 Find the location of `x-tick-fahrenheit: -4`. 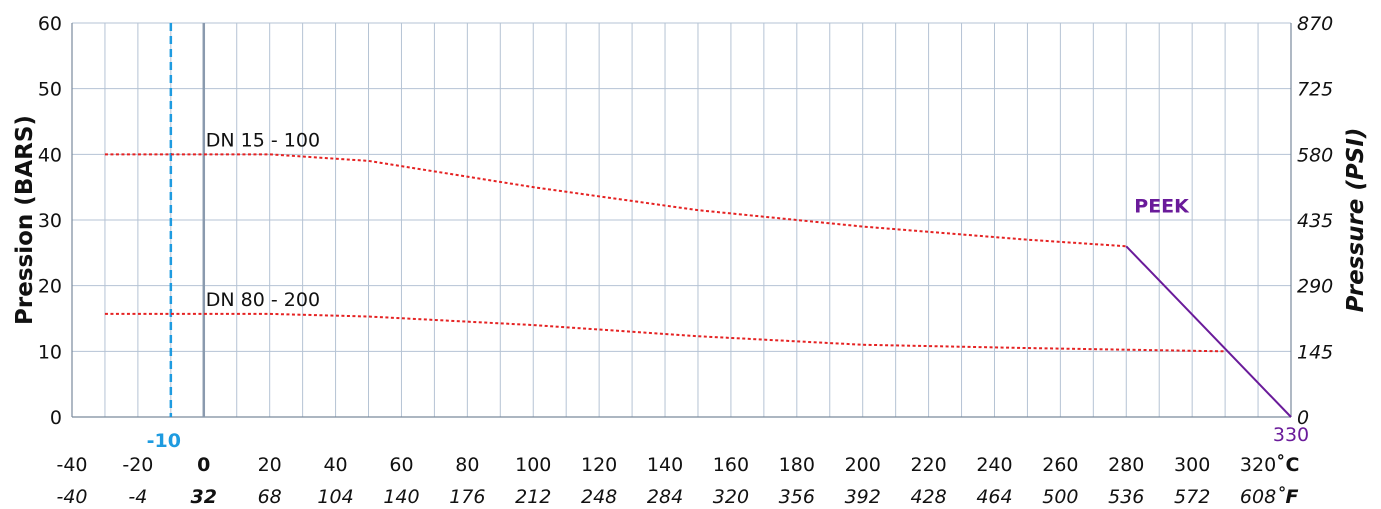

x-tick-fahrenheit: -4 is located at coordinates (137, 497).